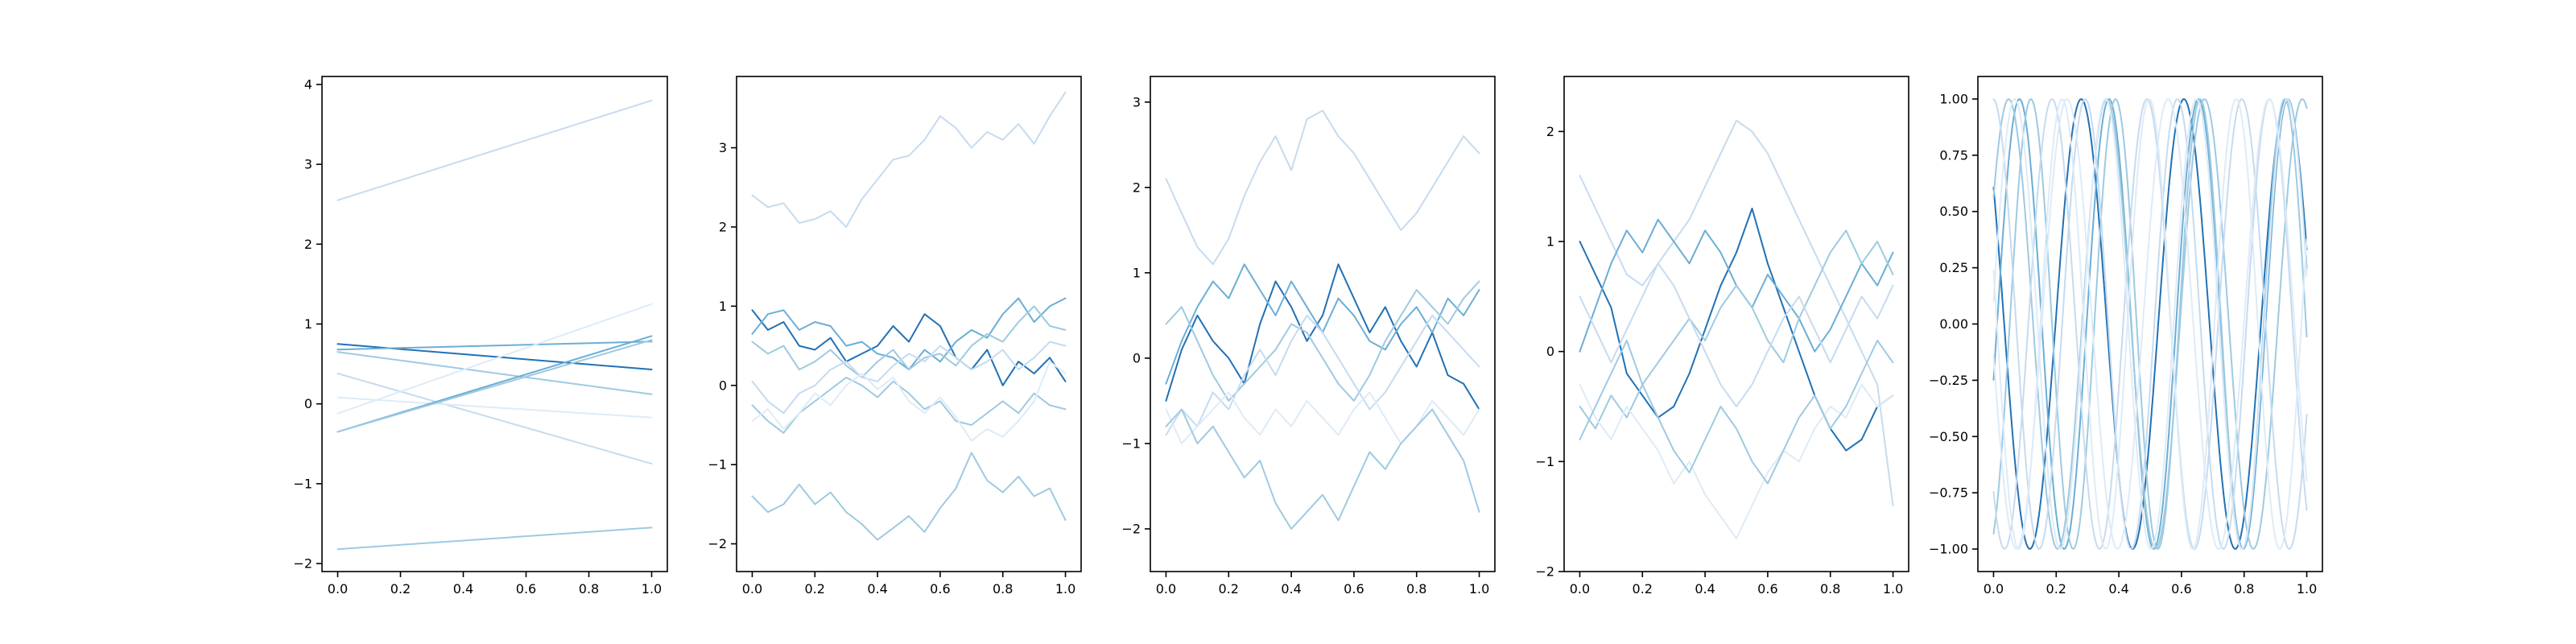 This screenshot has height=644, width=2576. What do you see at coordinates (1948, 380) in the screenshot?
I see `y-tick-label: −0.25` at bounding box center [1948, 380].